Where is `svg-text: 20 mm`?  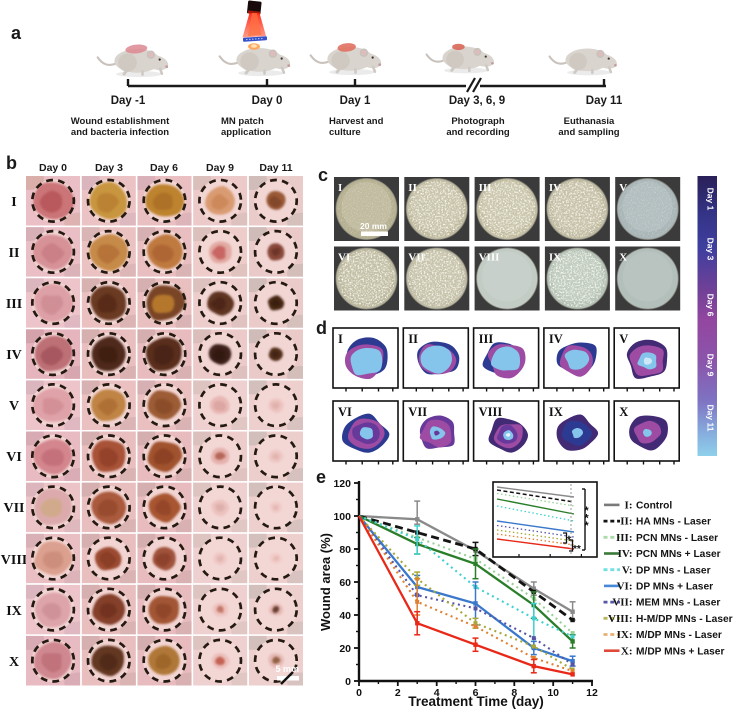 svg-text: 20 mm is located at coordinates (373, 226).